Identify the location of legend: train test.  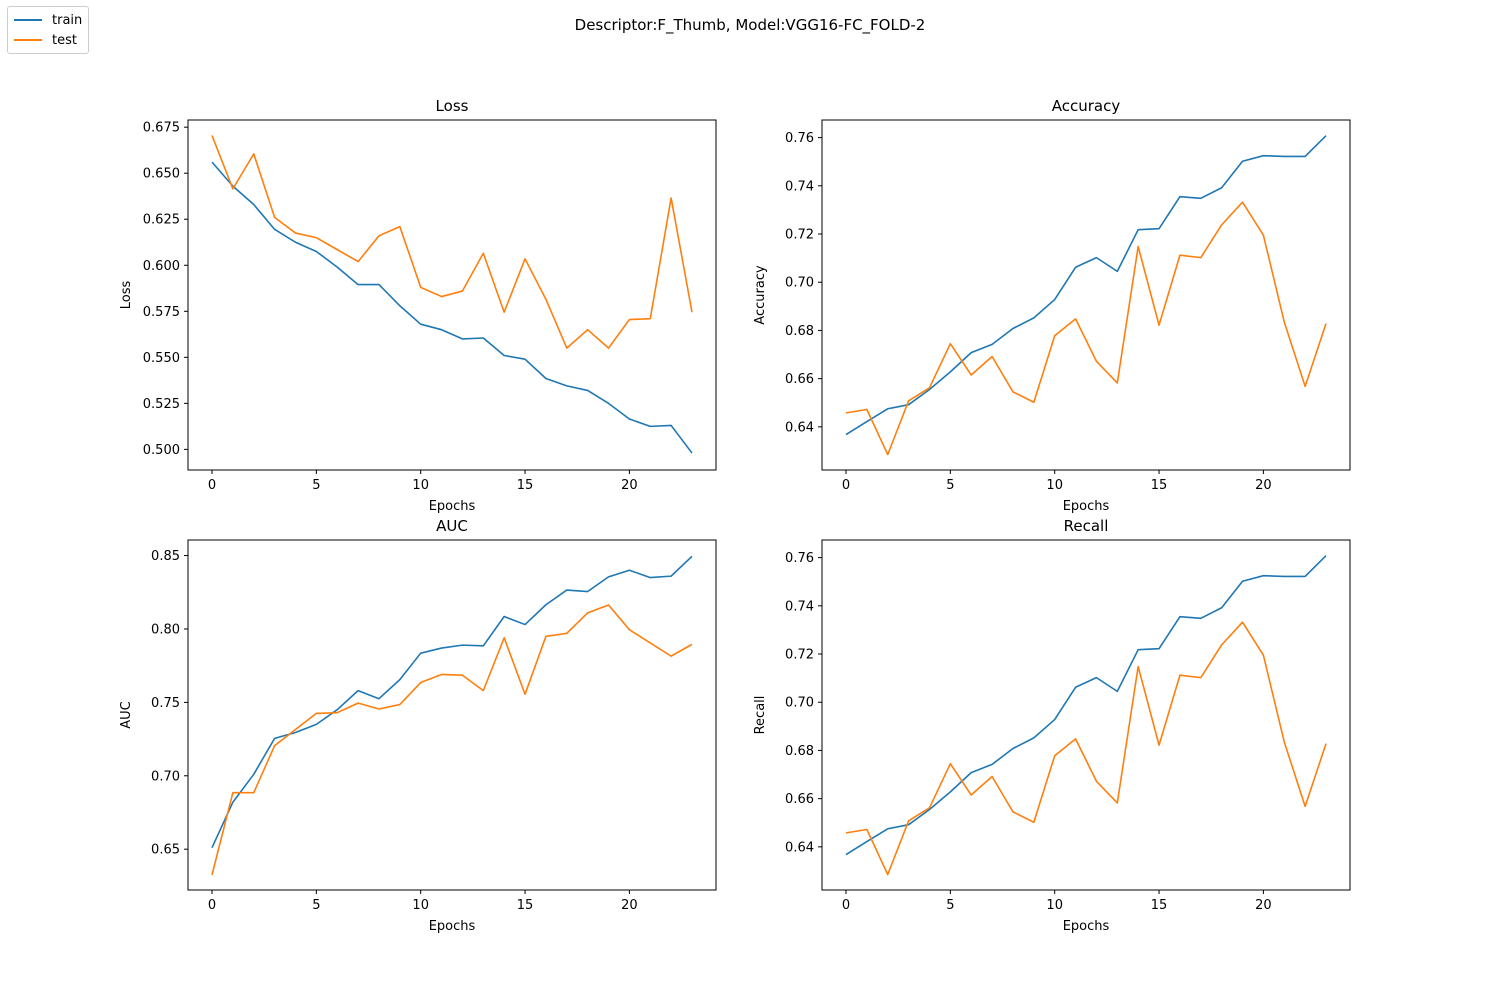
(48, 30).